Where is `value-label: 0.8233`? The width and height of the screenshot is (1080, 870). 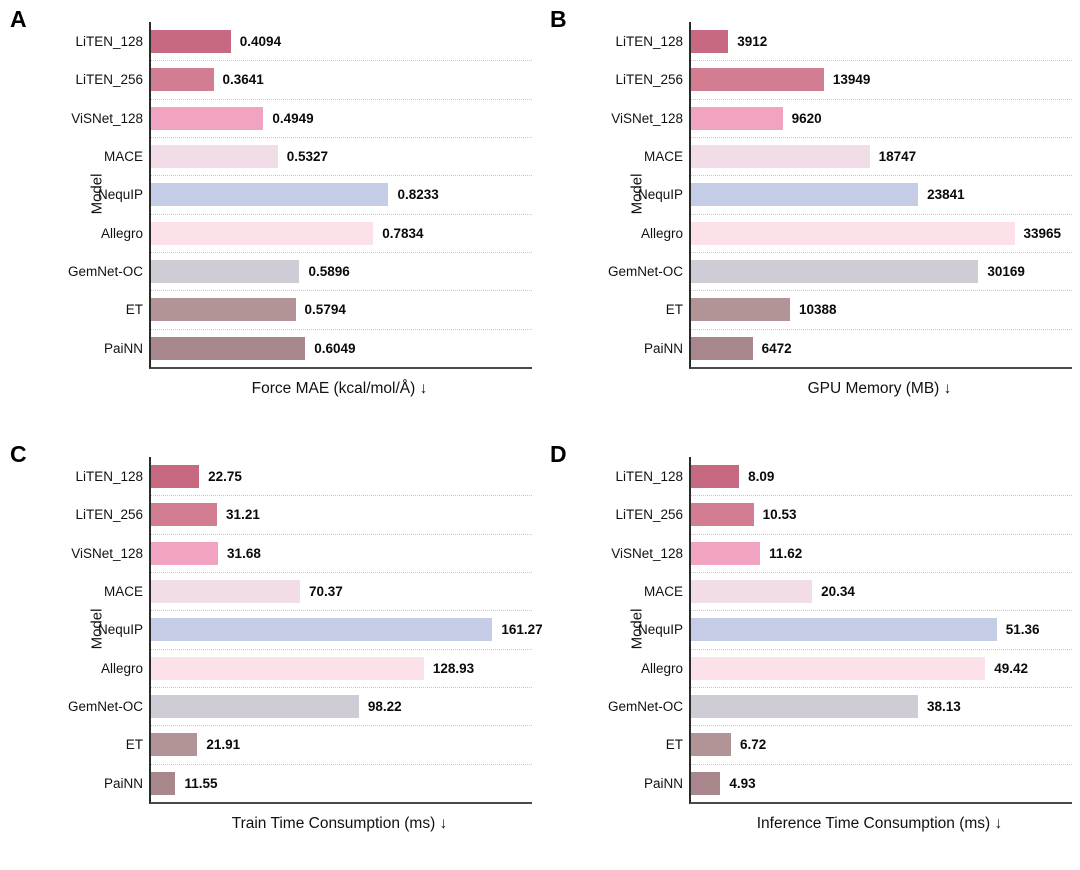
value-label: 0.8233 is located at coordinates (418, 195).